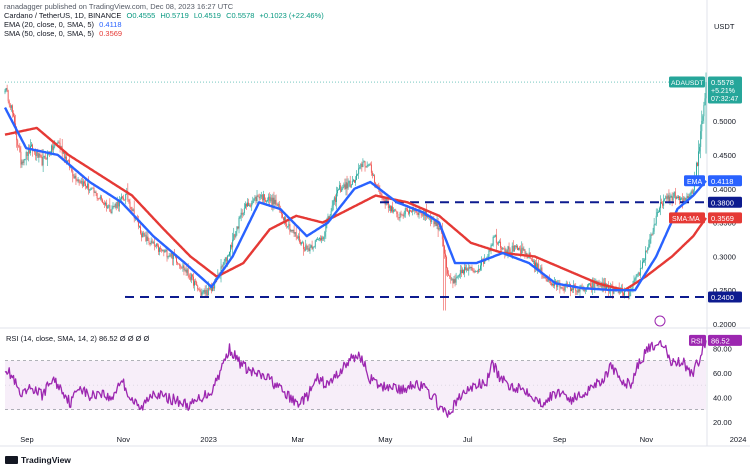 Image resolution: width=750 pixels, height=475 pixels. I want to click on time-tick-label: Sep, so click(26, 439).